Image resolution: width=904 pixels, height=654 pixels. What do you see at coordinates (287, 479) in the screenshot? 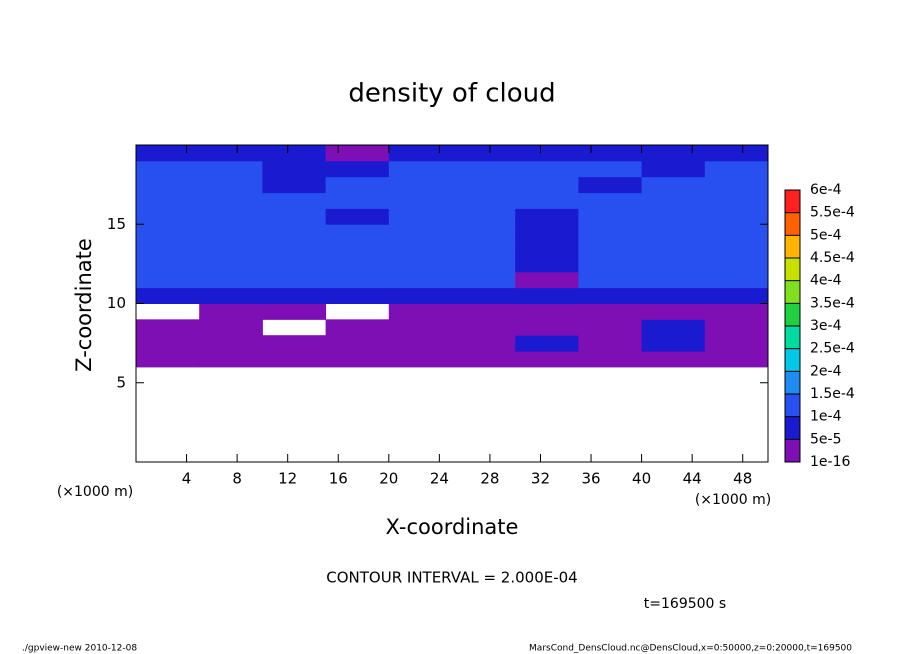
I see `x-tick-label: 12` at bounding box center [287, 479].